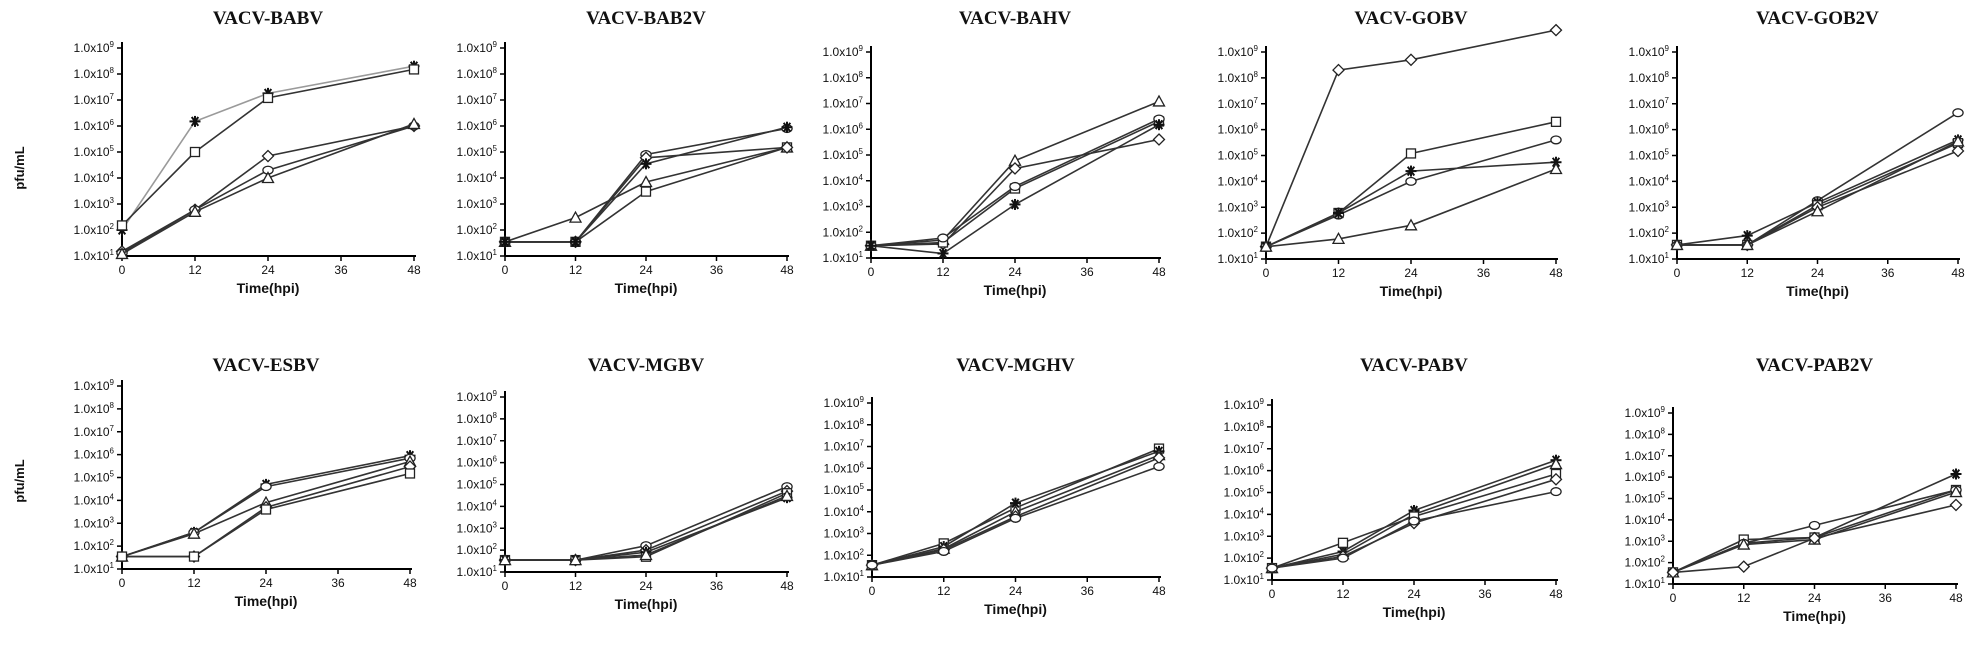  I want to click on series-star, so click(1411, 204).